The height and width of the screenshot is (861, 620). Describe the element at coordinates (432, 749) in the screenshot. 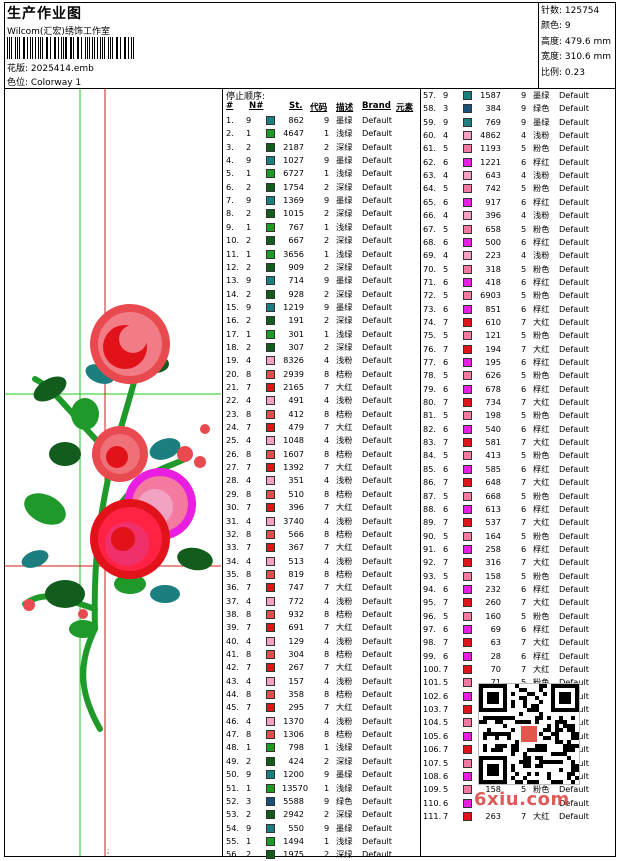

I see `row-index: 106.` at that location.